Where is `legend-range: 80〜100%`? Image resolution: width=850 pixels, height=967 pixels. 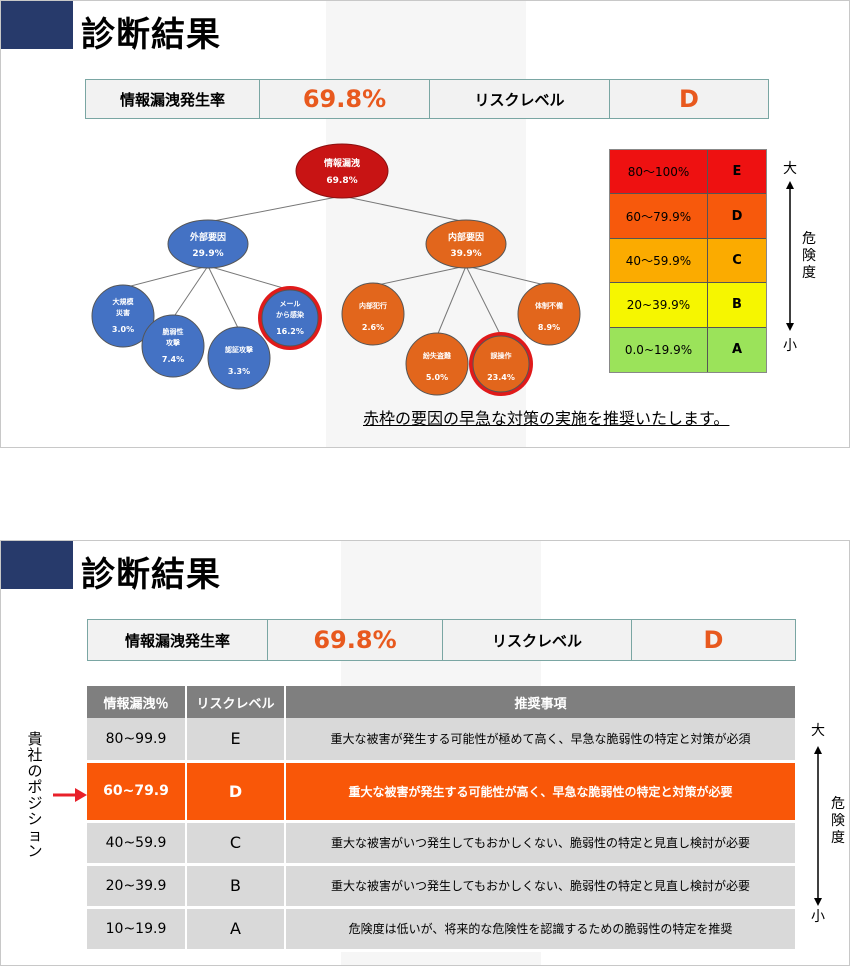 legend-range: 80〜100% is located at coordinates (659, 172).